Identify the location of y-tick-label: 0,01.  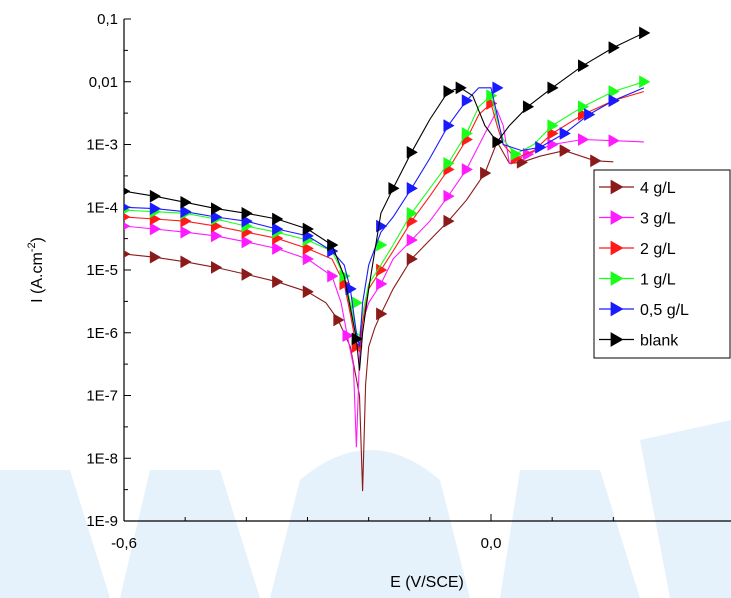
(103, 82).